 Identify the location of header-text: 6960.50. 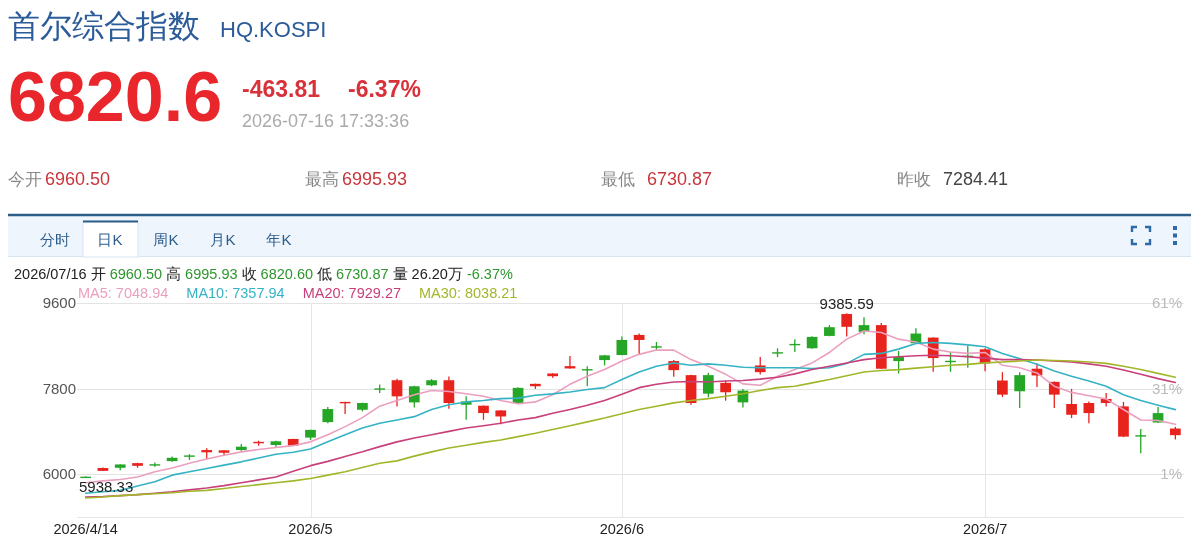
(78, 179).